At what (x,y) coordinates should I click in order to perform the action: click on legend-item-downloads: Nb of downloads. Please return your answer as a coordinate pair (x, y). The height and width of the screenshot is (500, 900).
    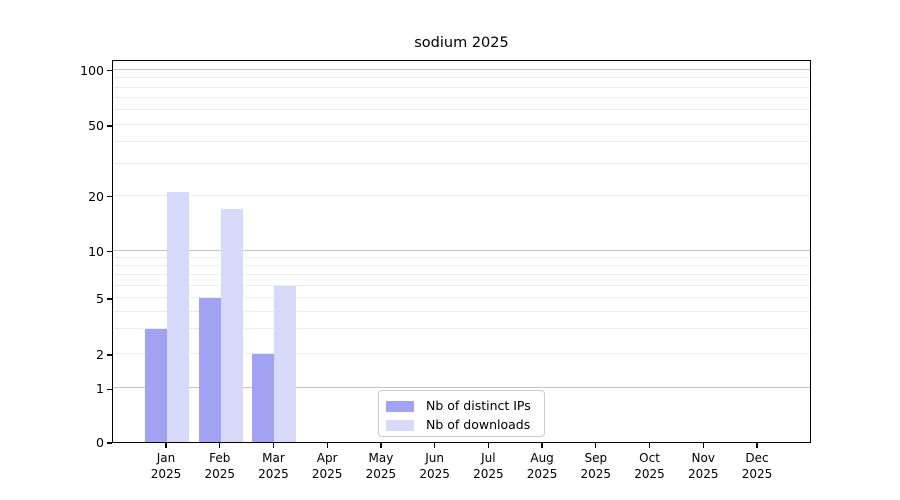
    Looking at the image, I should click on (461, 425).